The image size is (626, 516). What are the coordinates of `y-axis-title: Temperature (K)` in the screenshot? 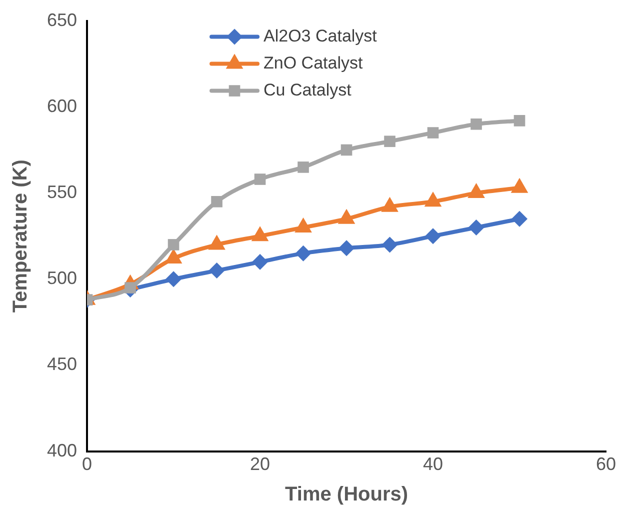 It's located at (21, 236).